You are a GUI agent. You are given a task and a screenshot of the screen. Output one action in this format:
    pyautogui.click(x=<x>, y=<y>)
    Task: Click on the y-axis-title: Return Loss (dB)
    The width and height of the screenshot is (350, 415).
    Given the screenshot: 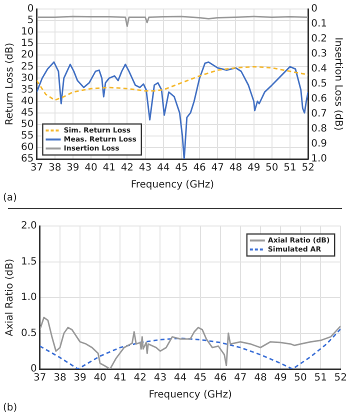 What is the action you would take?
    pyautogui.click(x=10, y=84)
    